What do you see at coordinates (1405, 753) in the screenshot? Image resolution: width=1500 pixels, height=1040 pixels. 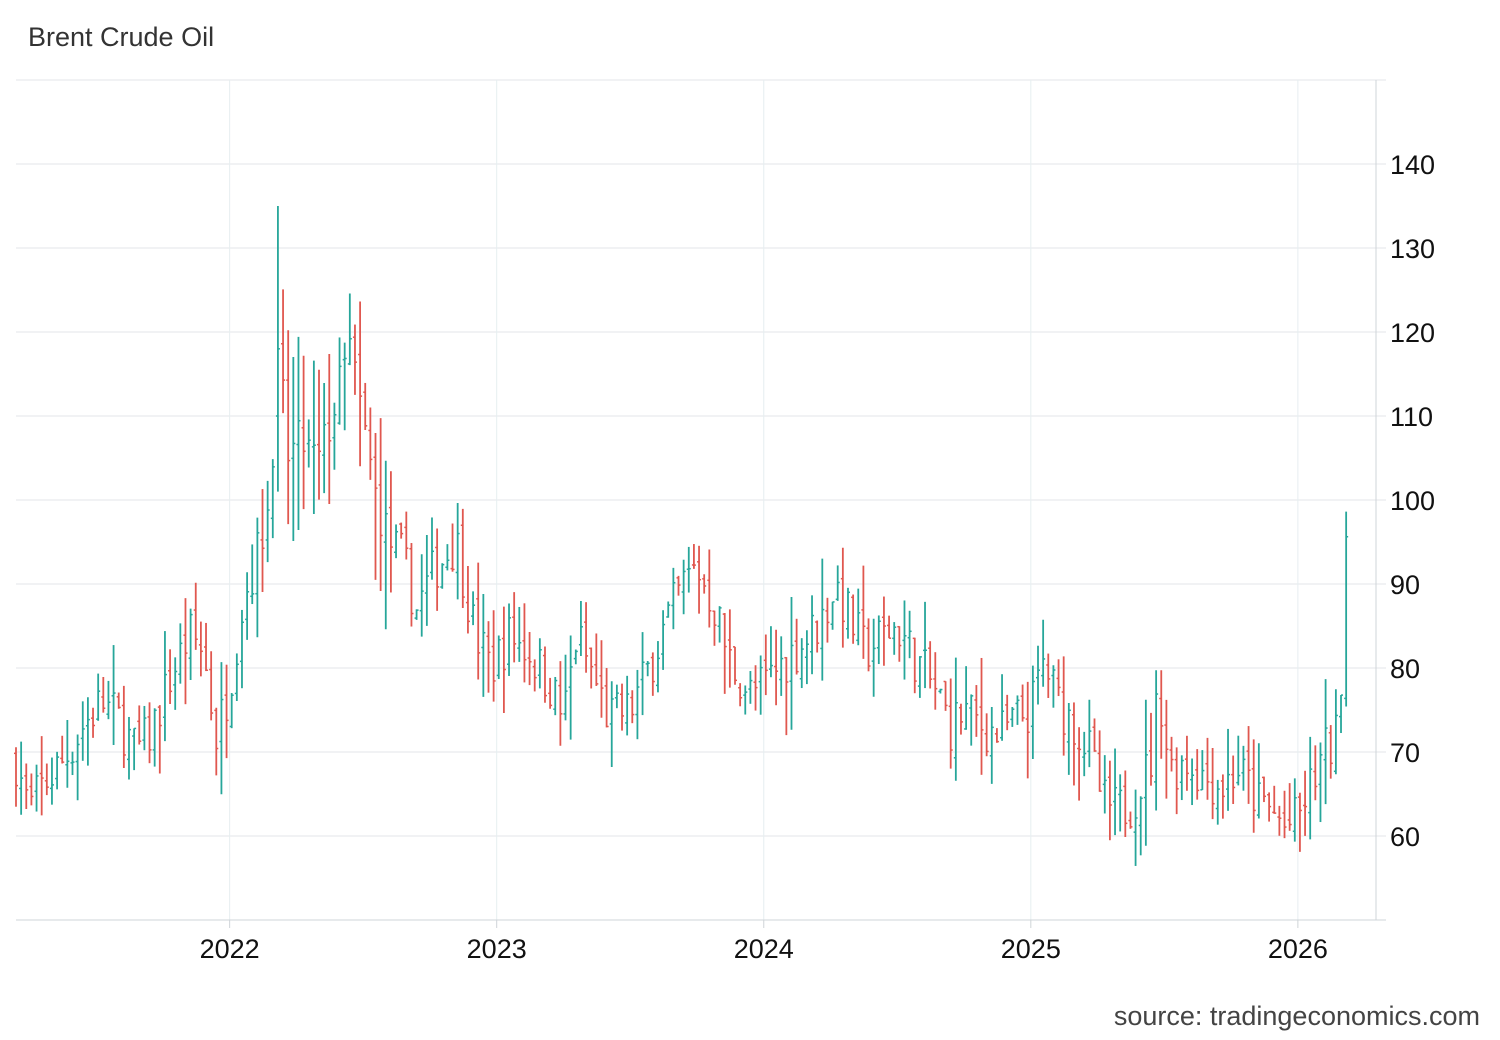 I see `y-tick-label-70: 70` at bounding box center [1405, 753].